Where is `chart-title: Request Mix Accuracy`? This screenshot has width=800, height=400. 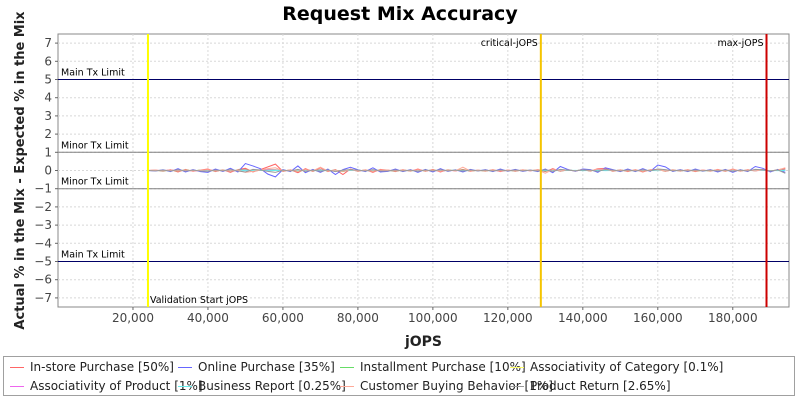
chart-title: Request Mix Accuracy is located at coordinates (400, 14).